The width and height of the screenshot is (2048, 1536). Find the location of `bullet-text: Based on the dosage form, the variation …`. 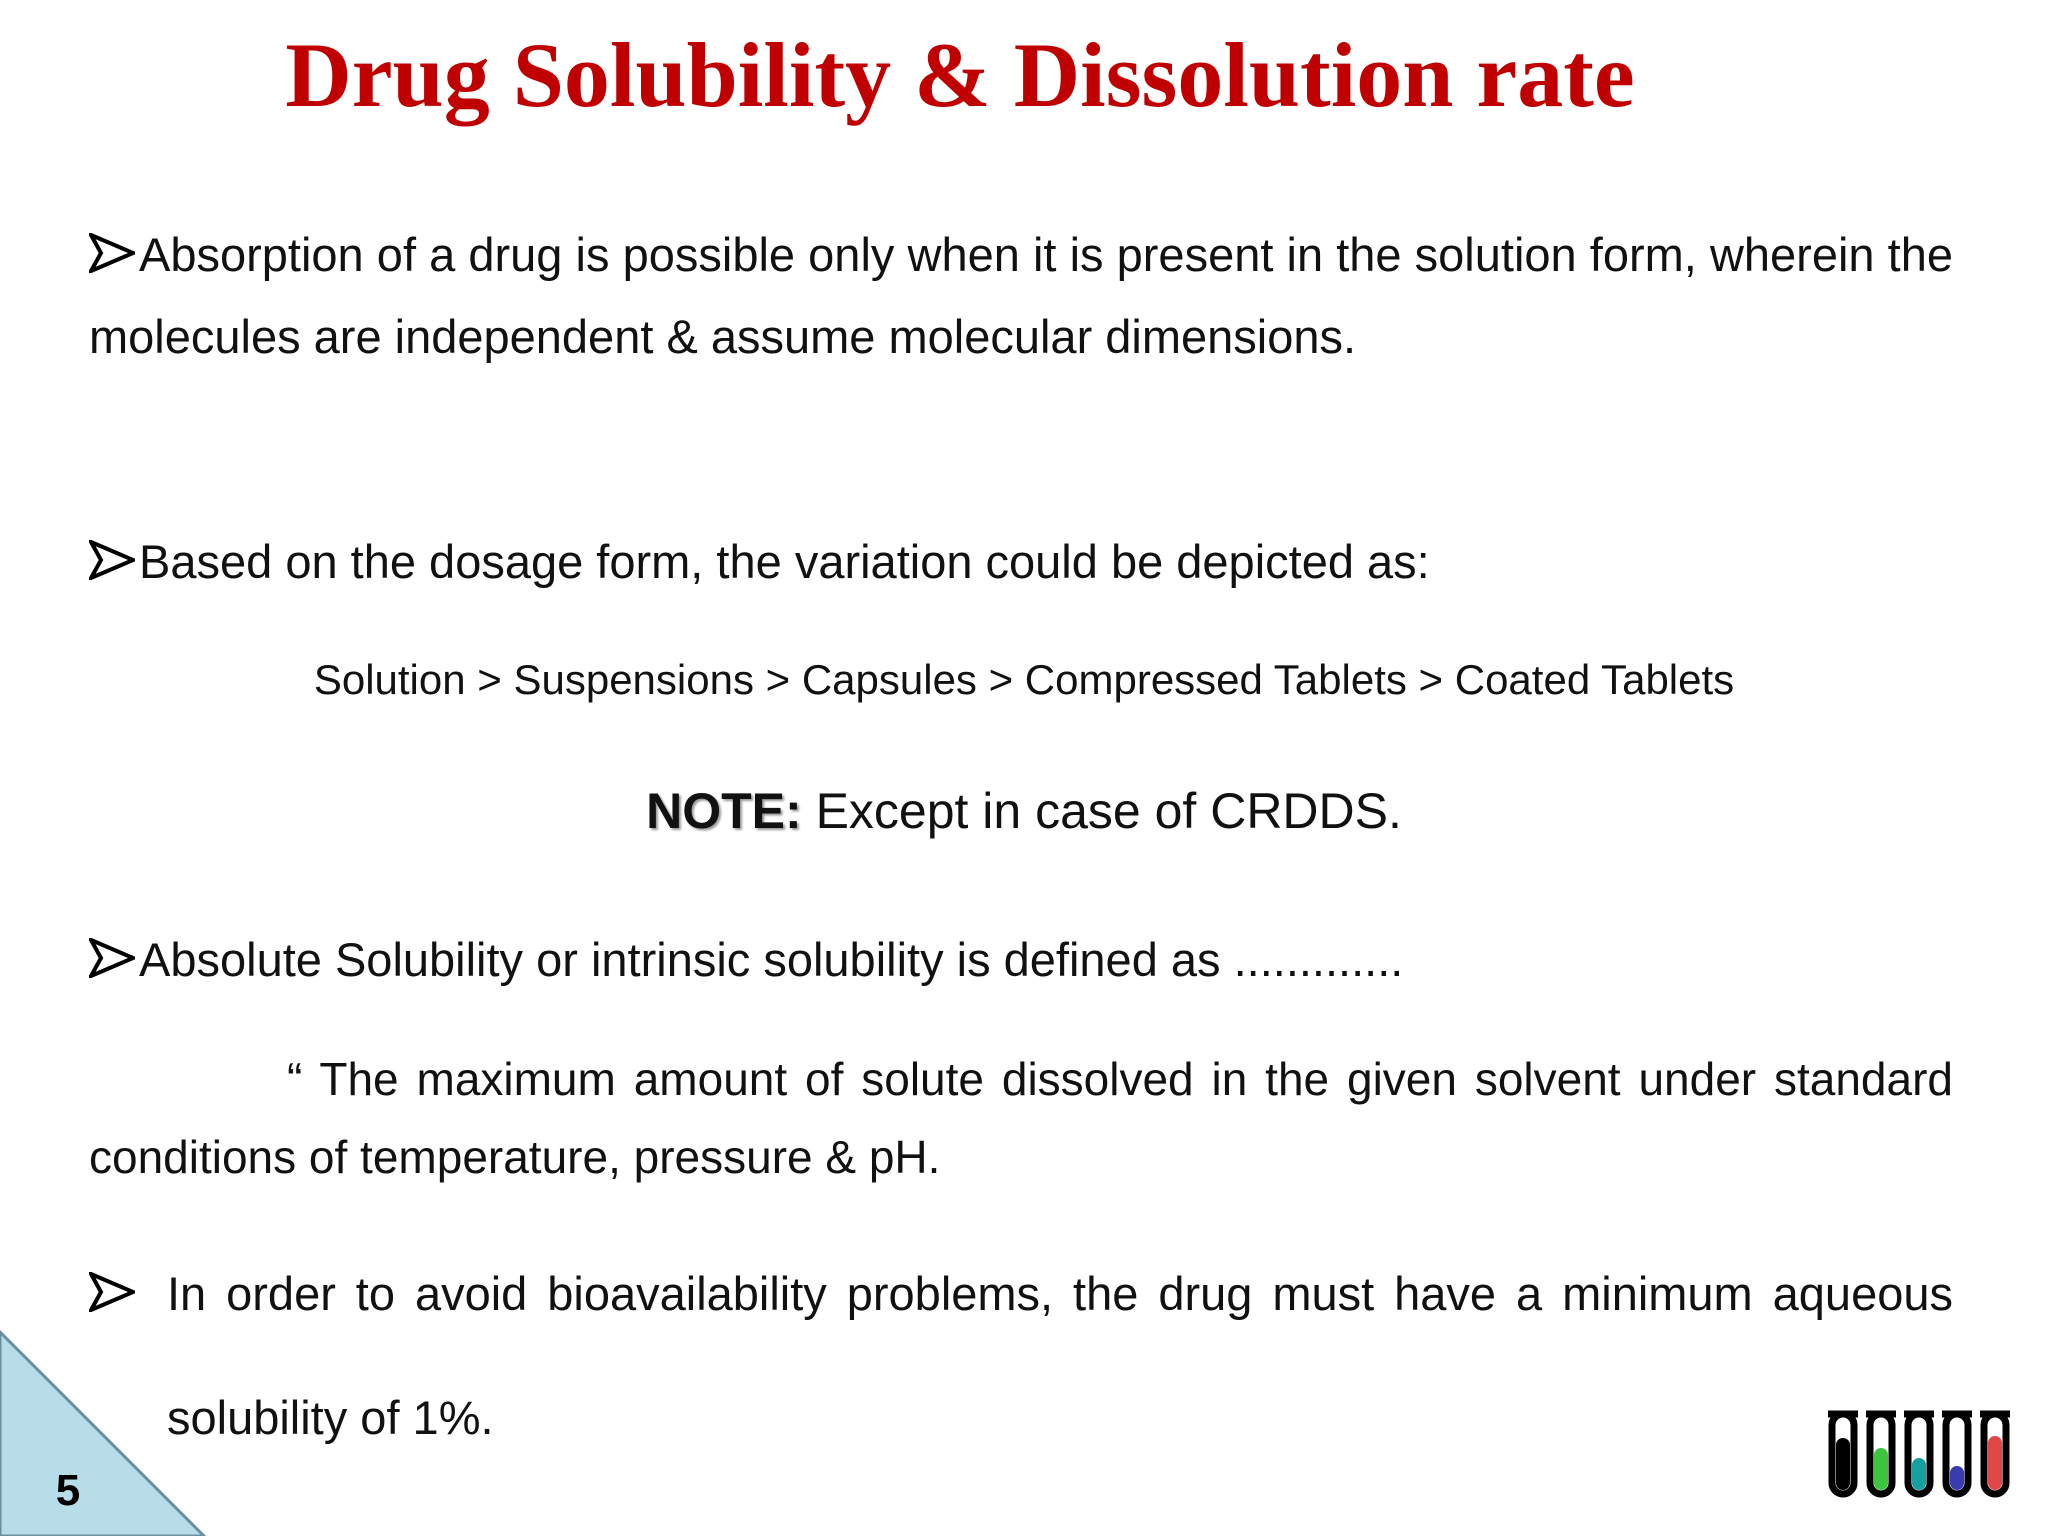

bullet-text: Based on the dosage form, the variation … is located at coordinates (784, 561).